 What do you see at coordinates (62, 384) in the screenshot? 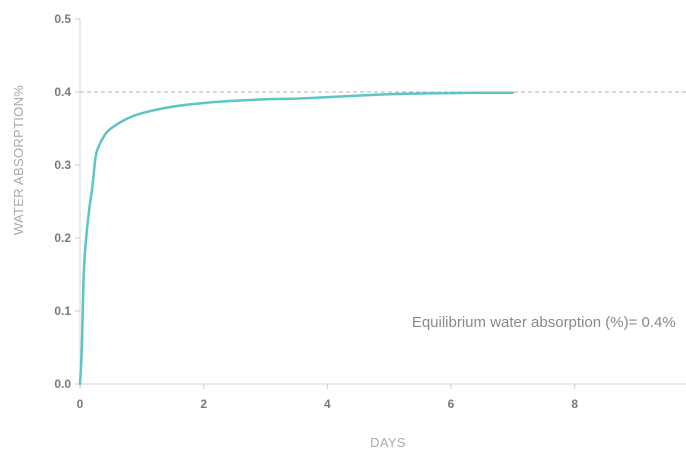
I see `y-tick-label: 0.0` at bounding box center [62, 384].